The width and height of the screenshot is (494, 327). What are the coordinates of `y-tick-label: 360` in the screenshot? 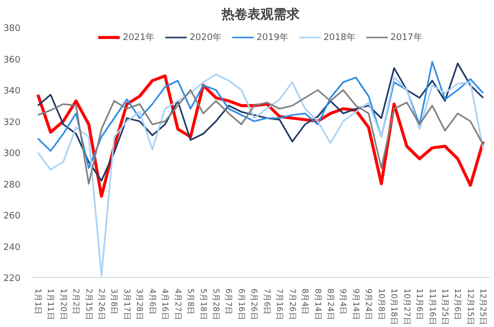 It's located at (12, 60).